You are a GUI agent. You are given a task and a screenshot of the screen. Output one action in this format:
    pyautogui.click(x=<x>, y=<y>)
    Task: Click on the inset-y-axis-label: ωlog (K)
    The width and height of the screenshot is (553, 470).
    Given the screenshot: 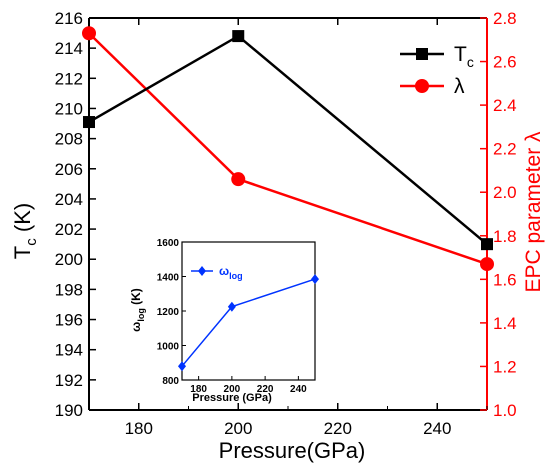 What is the action you would take?
    pyautogui.click(x=137, y=310)
    